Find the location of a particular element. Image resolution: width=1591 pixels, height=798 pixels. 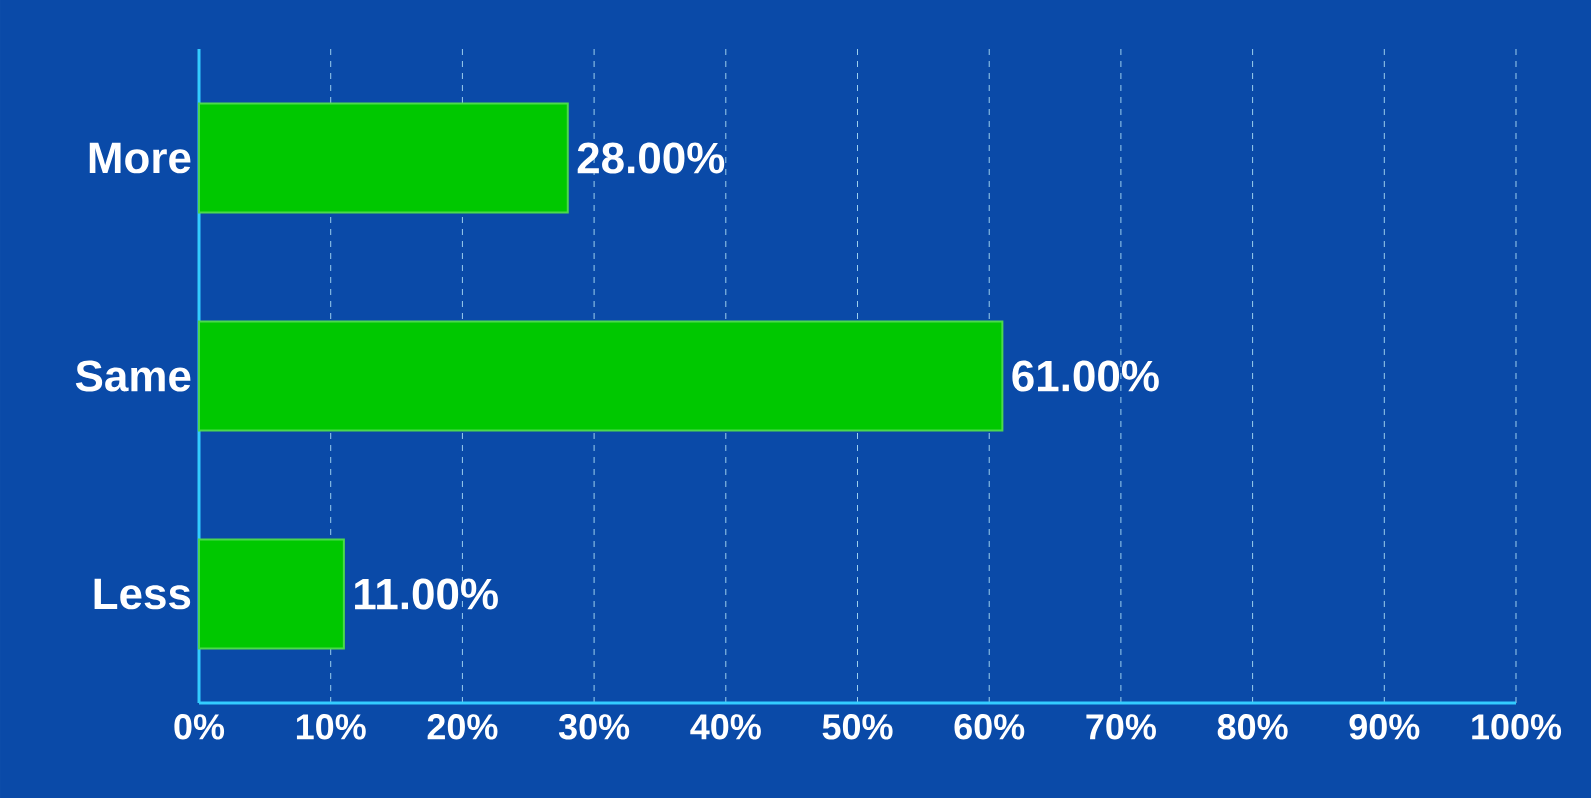

y-tick-label: Less is located at coordinates (142, 594).